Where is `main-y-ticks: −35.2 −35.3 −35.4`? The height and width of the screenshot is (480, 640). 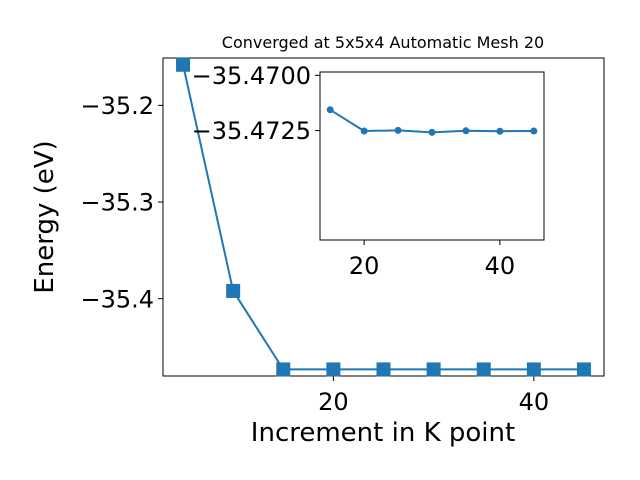 main-y-ticks: −35.2 −35.3 −35.4 is located at coordinates (121, 202).